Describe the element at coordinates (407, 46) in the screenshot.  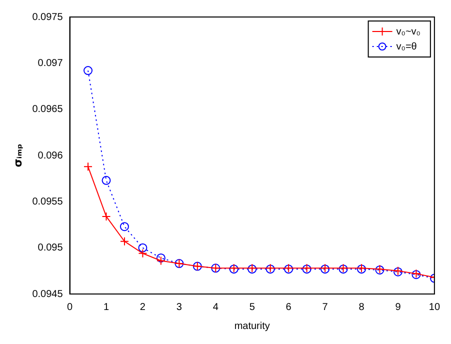
I see `legend-label: v₀=θ` at that location.